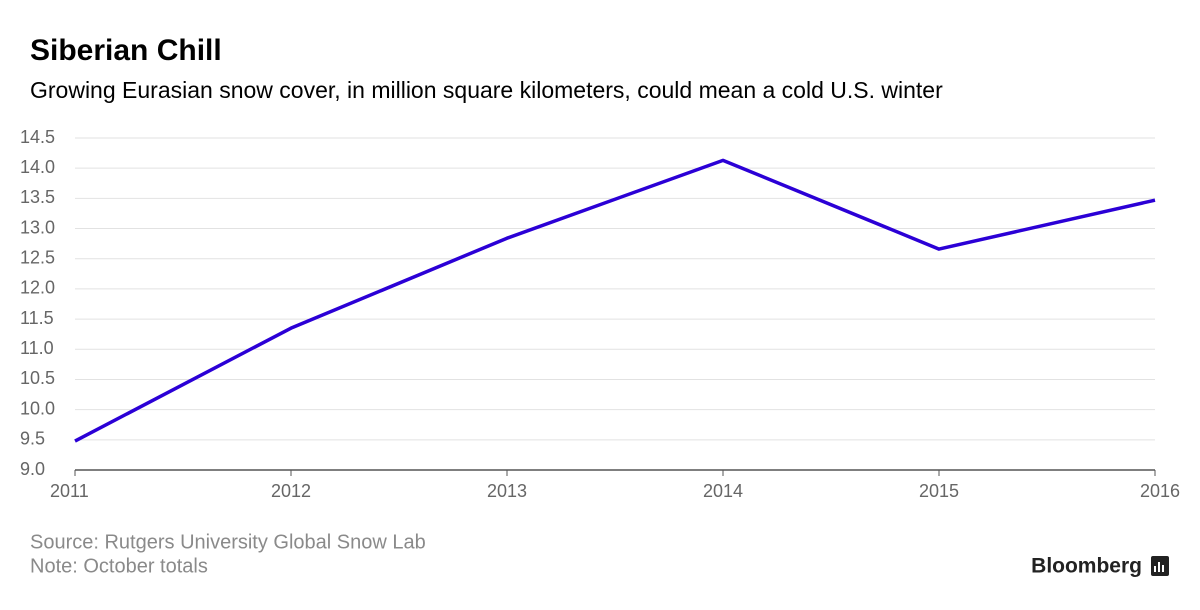 This screenshot has width=1200, height=610. What do you see at coordinates (32, 439) in the screenshot?
I see `y-tick-label: 9.5` at bounding box center [32, 439].